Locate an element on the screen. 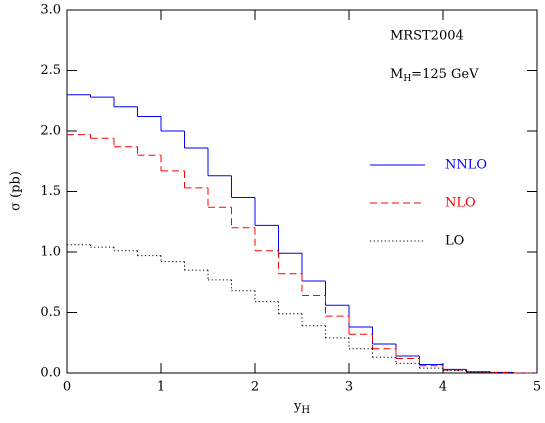 The image size is (545, 423). y-tick-label: 1.0 is located at coordinates (50, 252).